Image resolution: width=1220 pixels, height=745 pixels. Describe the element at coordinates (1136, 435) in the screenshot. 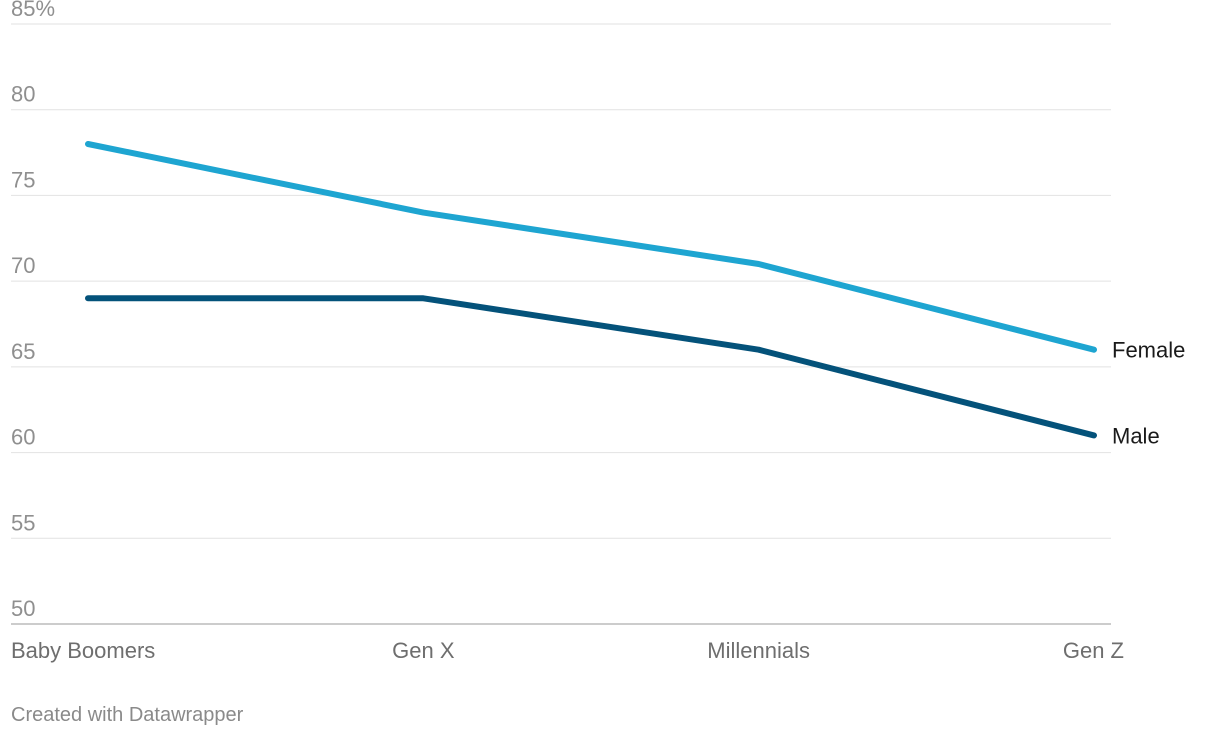

I see `series-label-male: Male` at that location.